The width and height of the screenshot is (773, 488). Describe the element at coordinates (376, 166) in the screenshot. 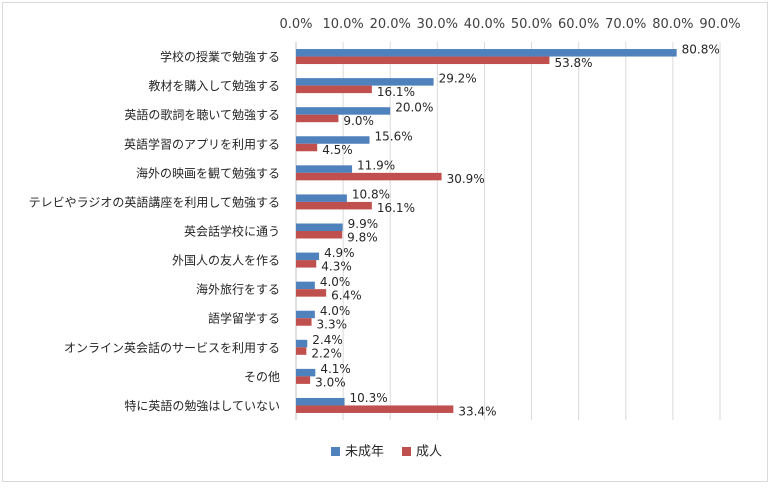

I see `data-label: 11.9%` at that location.